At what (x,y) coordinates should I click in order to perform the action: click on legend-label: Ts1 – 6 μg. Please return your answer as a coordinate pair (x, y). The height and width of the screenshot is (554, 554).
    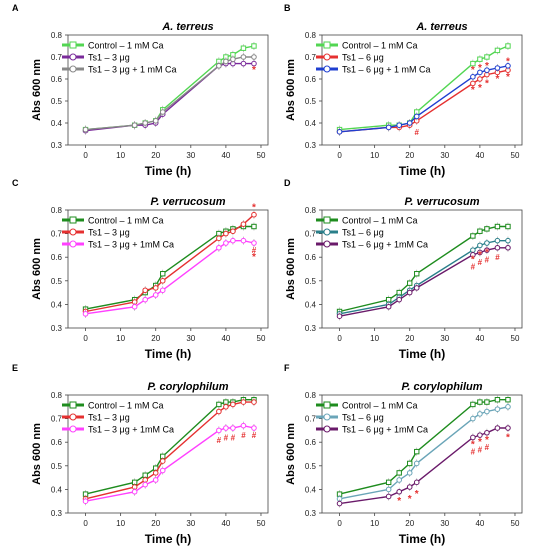
    Looking at the image, I should click on (363, 58).